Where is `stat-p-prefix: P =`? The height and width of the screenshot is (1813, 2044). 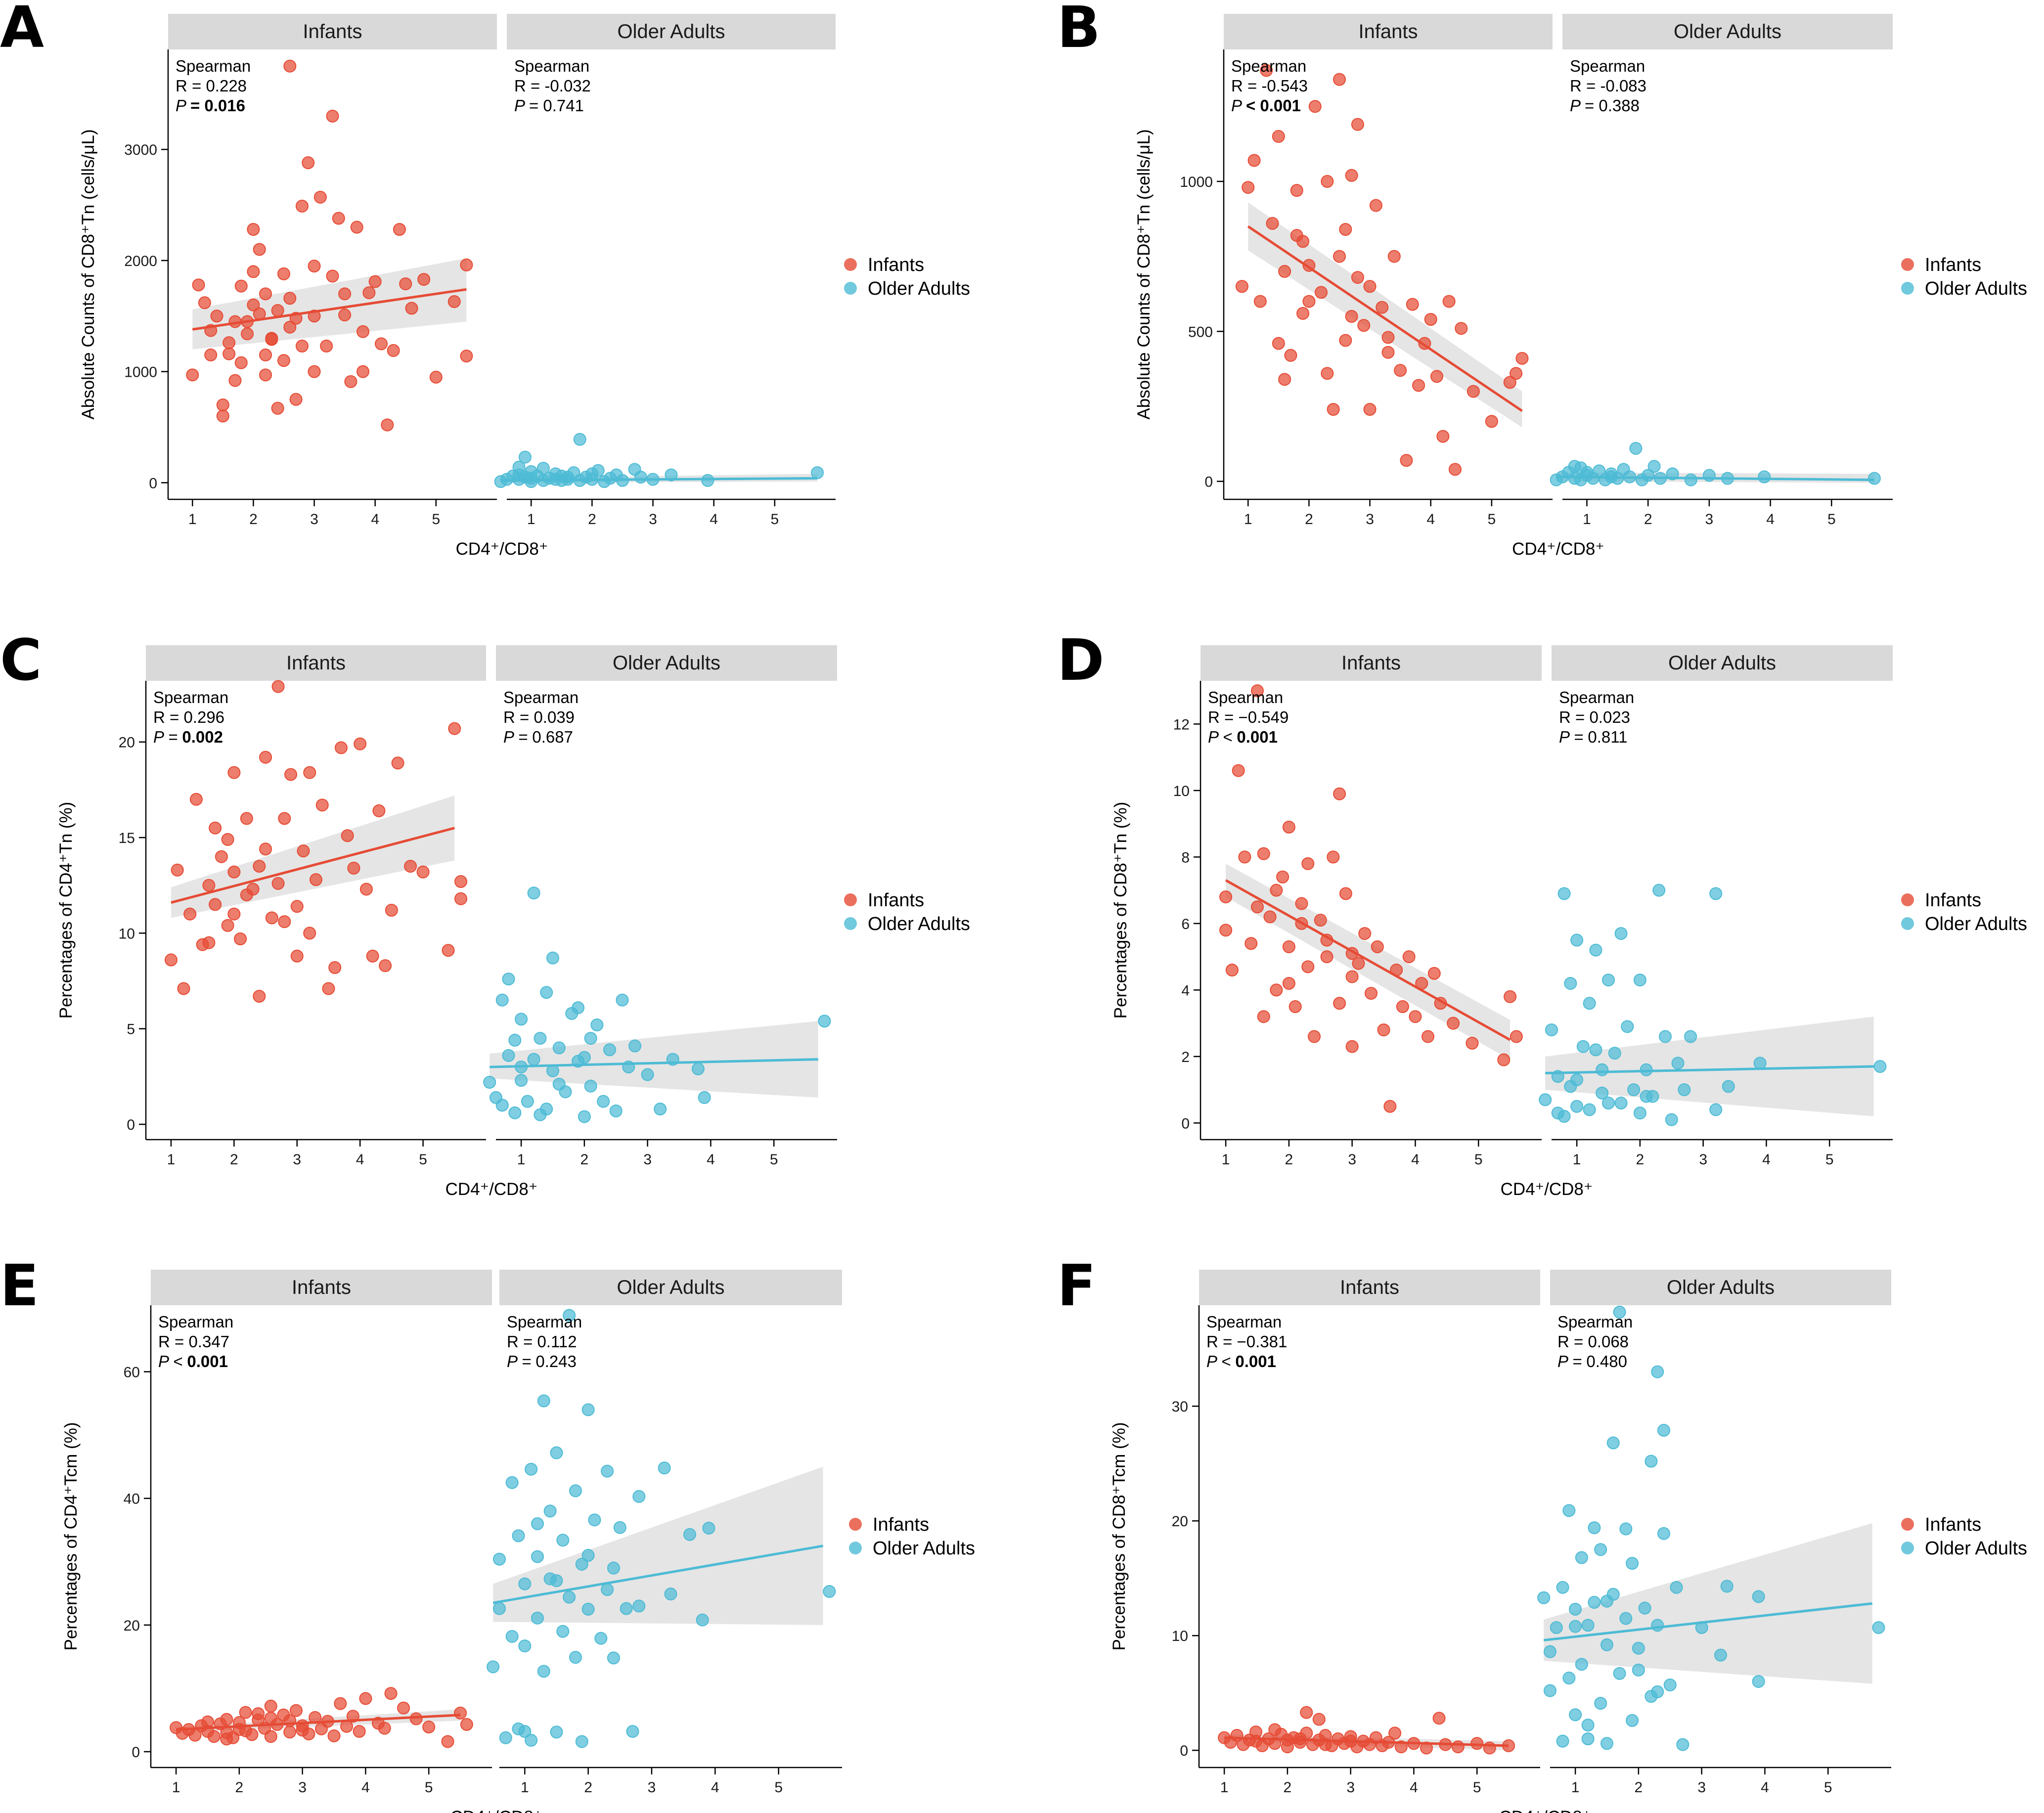
stat-p-prefix: P = is located at coordinates (1573, 737).